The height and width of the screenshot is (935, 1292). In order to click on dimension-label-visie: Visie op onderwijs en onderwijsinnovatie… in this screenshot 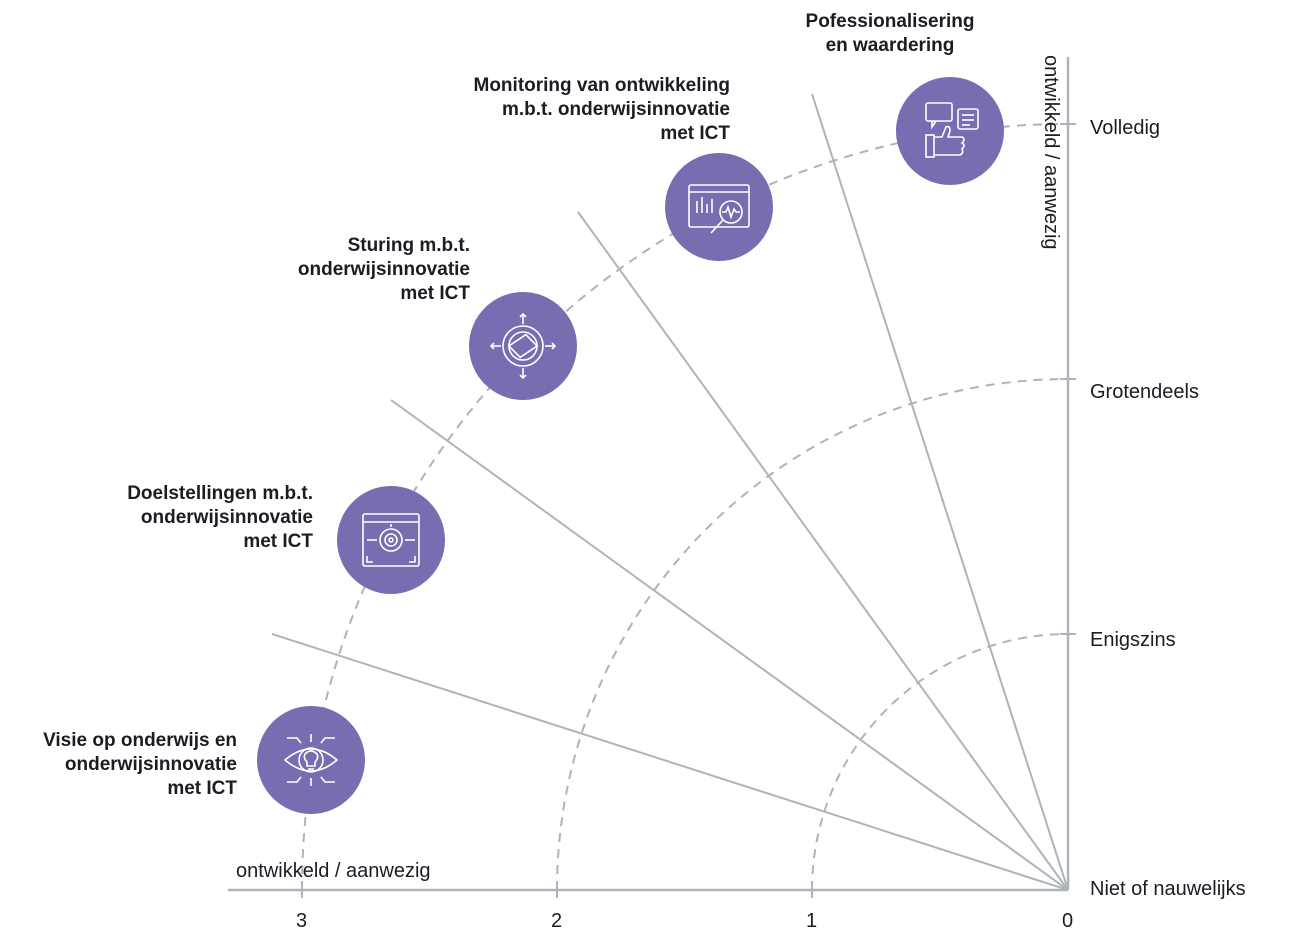, I will do `click(140, 764)`.